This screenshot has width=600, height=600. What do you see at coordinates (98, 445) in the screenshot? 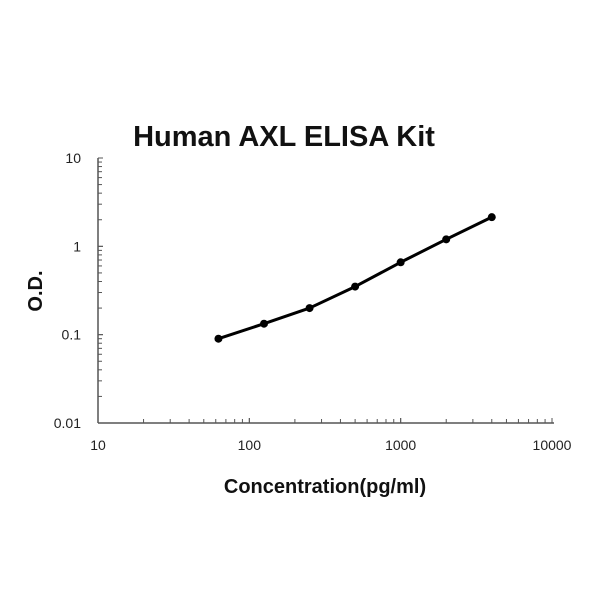
I see `x-tick-label: 10` at bounding box center [98, 445].